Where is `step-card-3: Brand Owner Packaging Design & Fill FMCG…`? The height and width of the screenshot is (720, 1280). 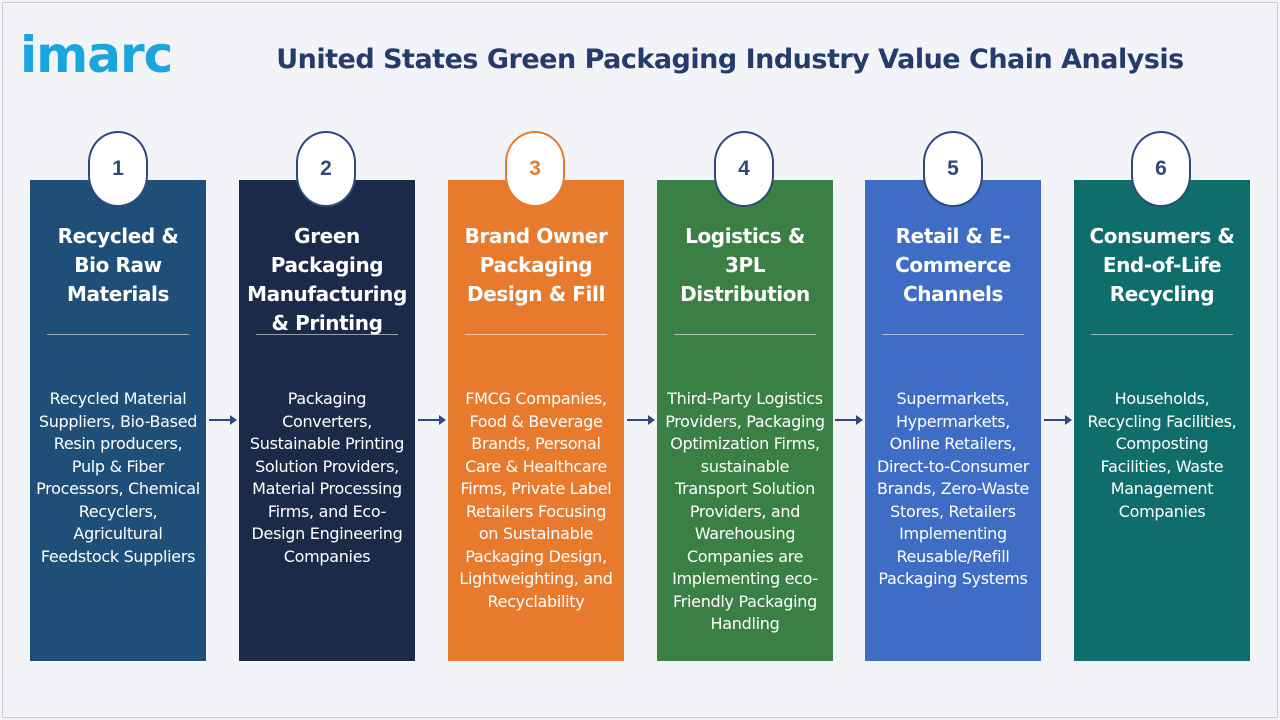 step-card-3: Brand Owner Packaging Design & Fill FMCG… is located at coordinates (536, 420).